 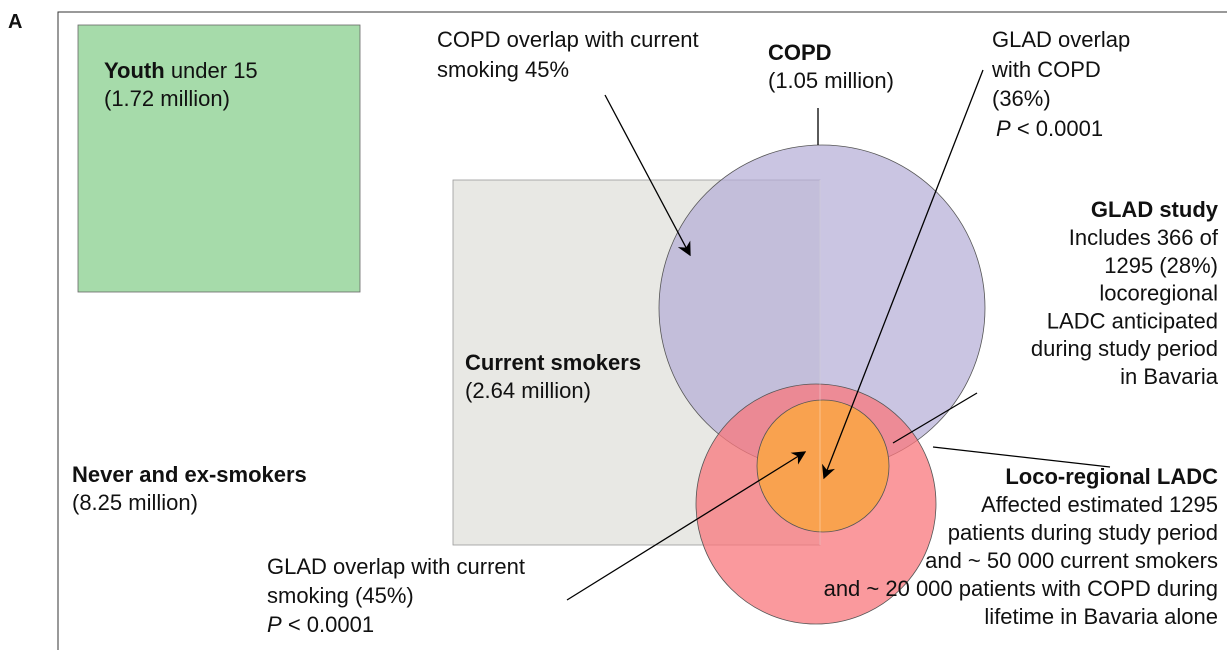 I want to click on youth-label: Youth under 15, so click(x=181, y=70).